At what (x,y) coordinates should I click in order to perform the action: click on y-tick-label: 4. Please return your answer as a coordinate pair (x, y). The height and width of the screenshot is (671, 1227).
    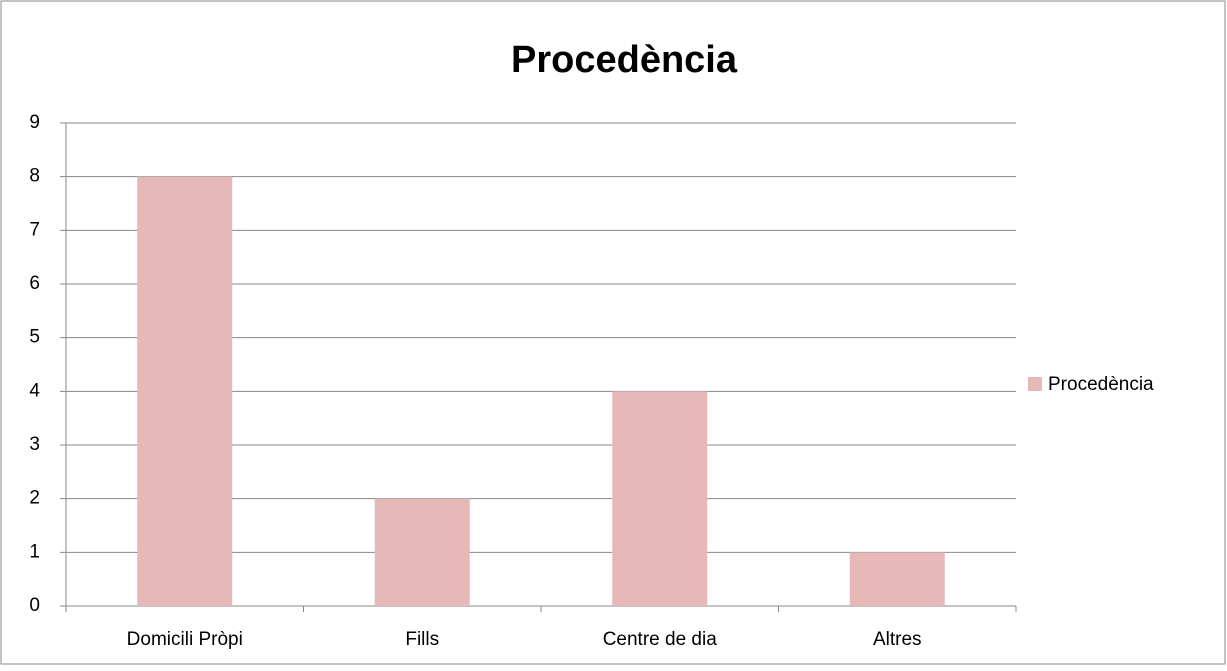
    Looking at the image, I should click on (34, 390).